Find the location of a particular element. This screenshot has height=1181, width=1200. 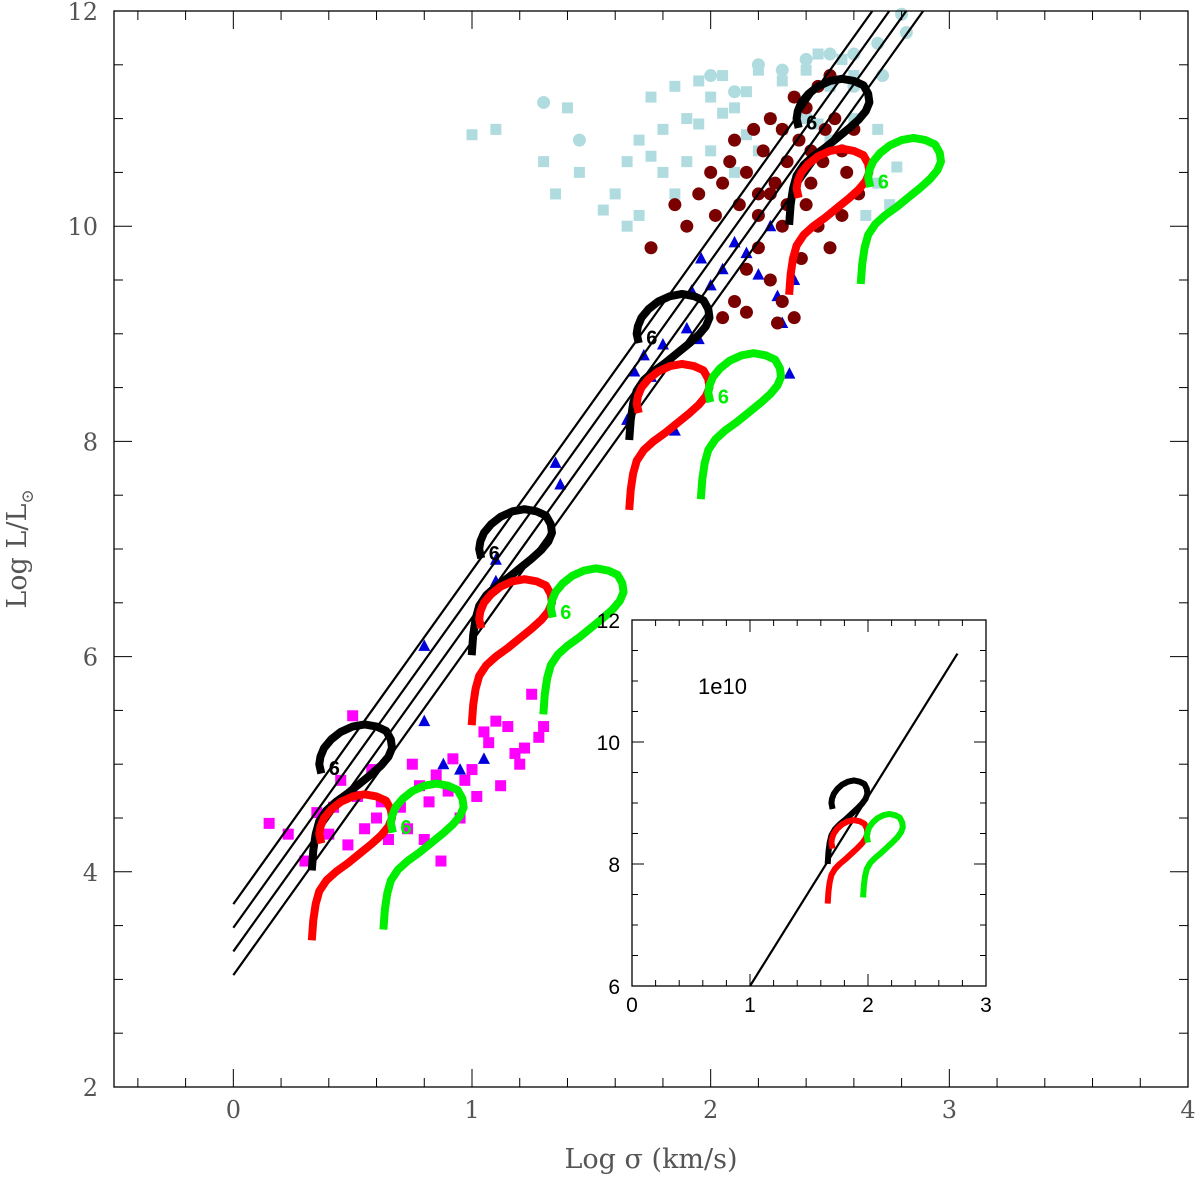

y-tick-label: 2 is located at coordinates (90, 1088).